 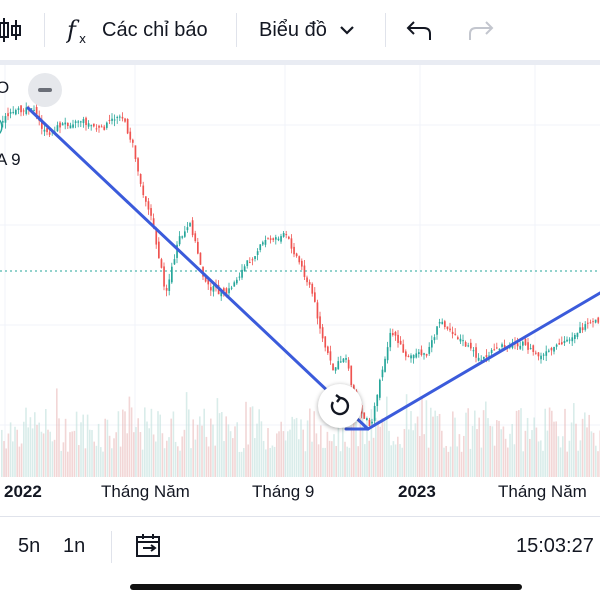 I want to click on range-5y-button: 5n, so click(x=29, y=546).